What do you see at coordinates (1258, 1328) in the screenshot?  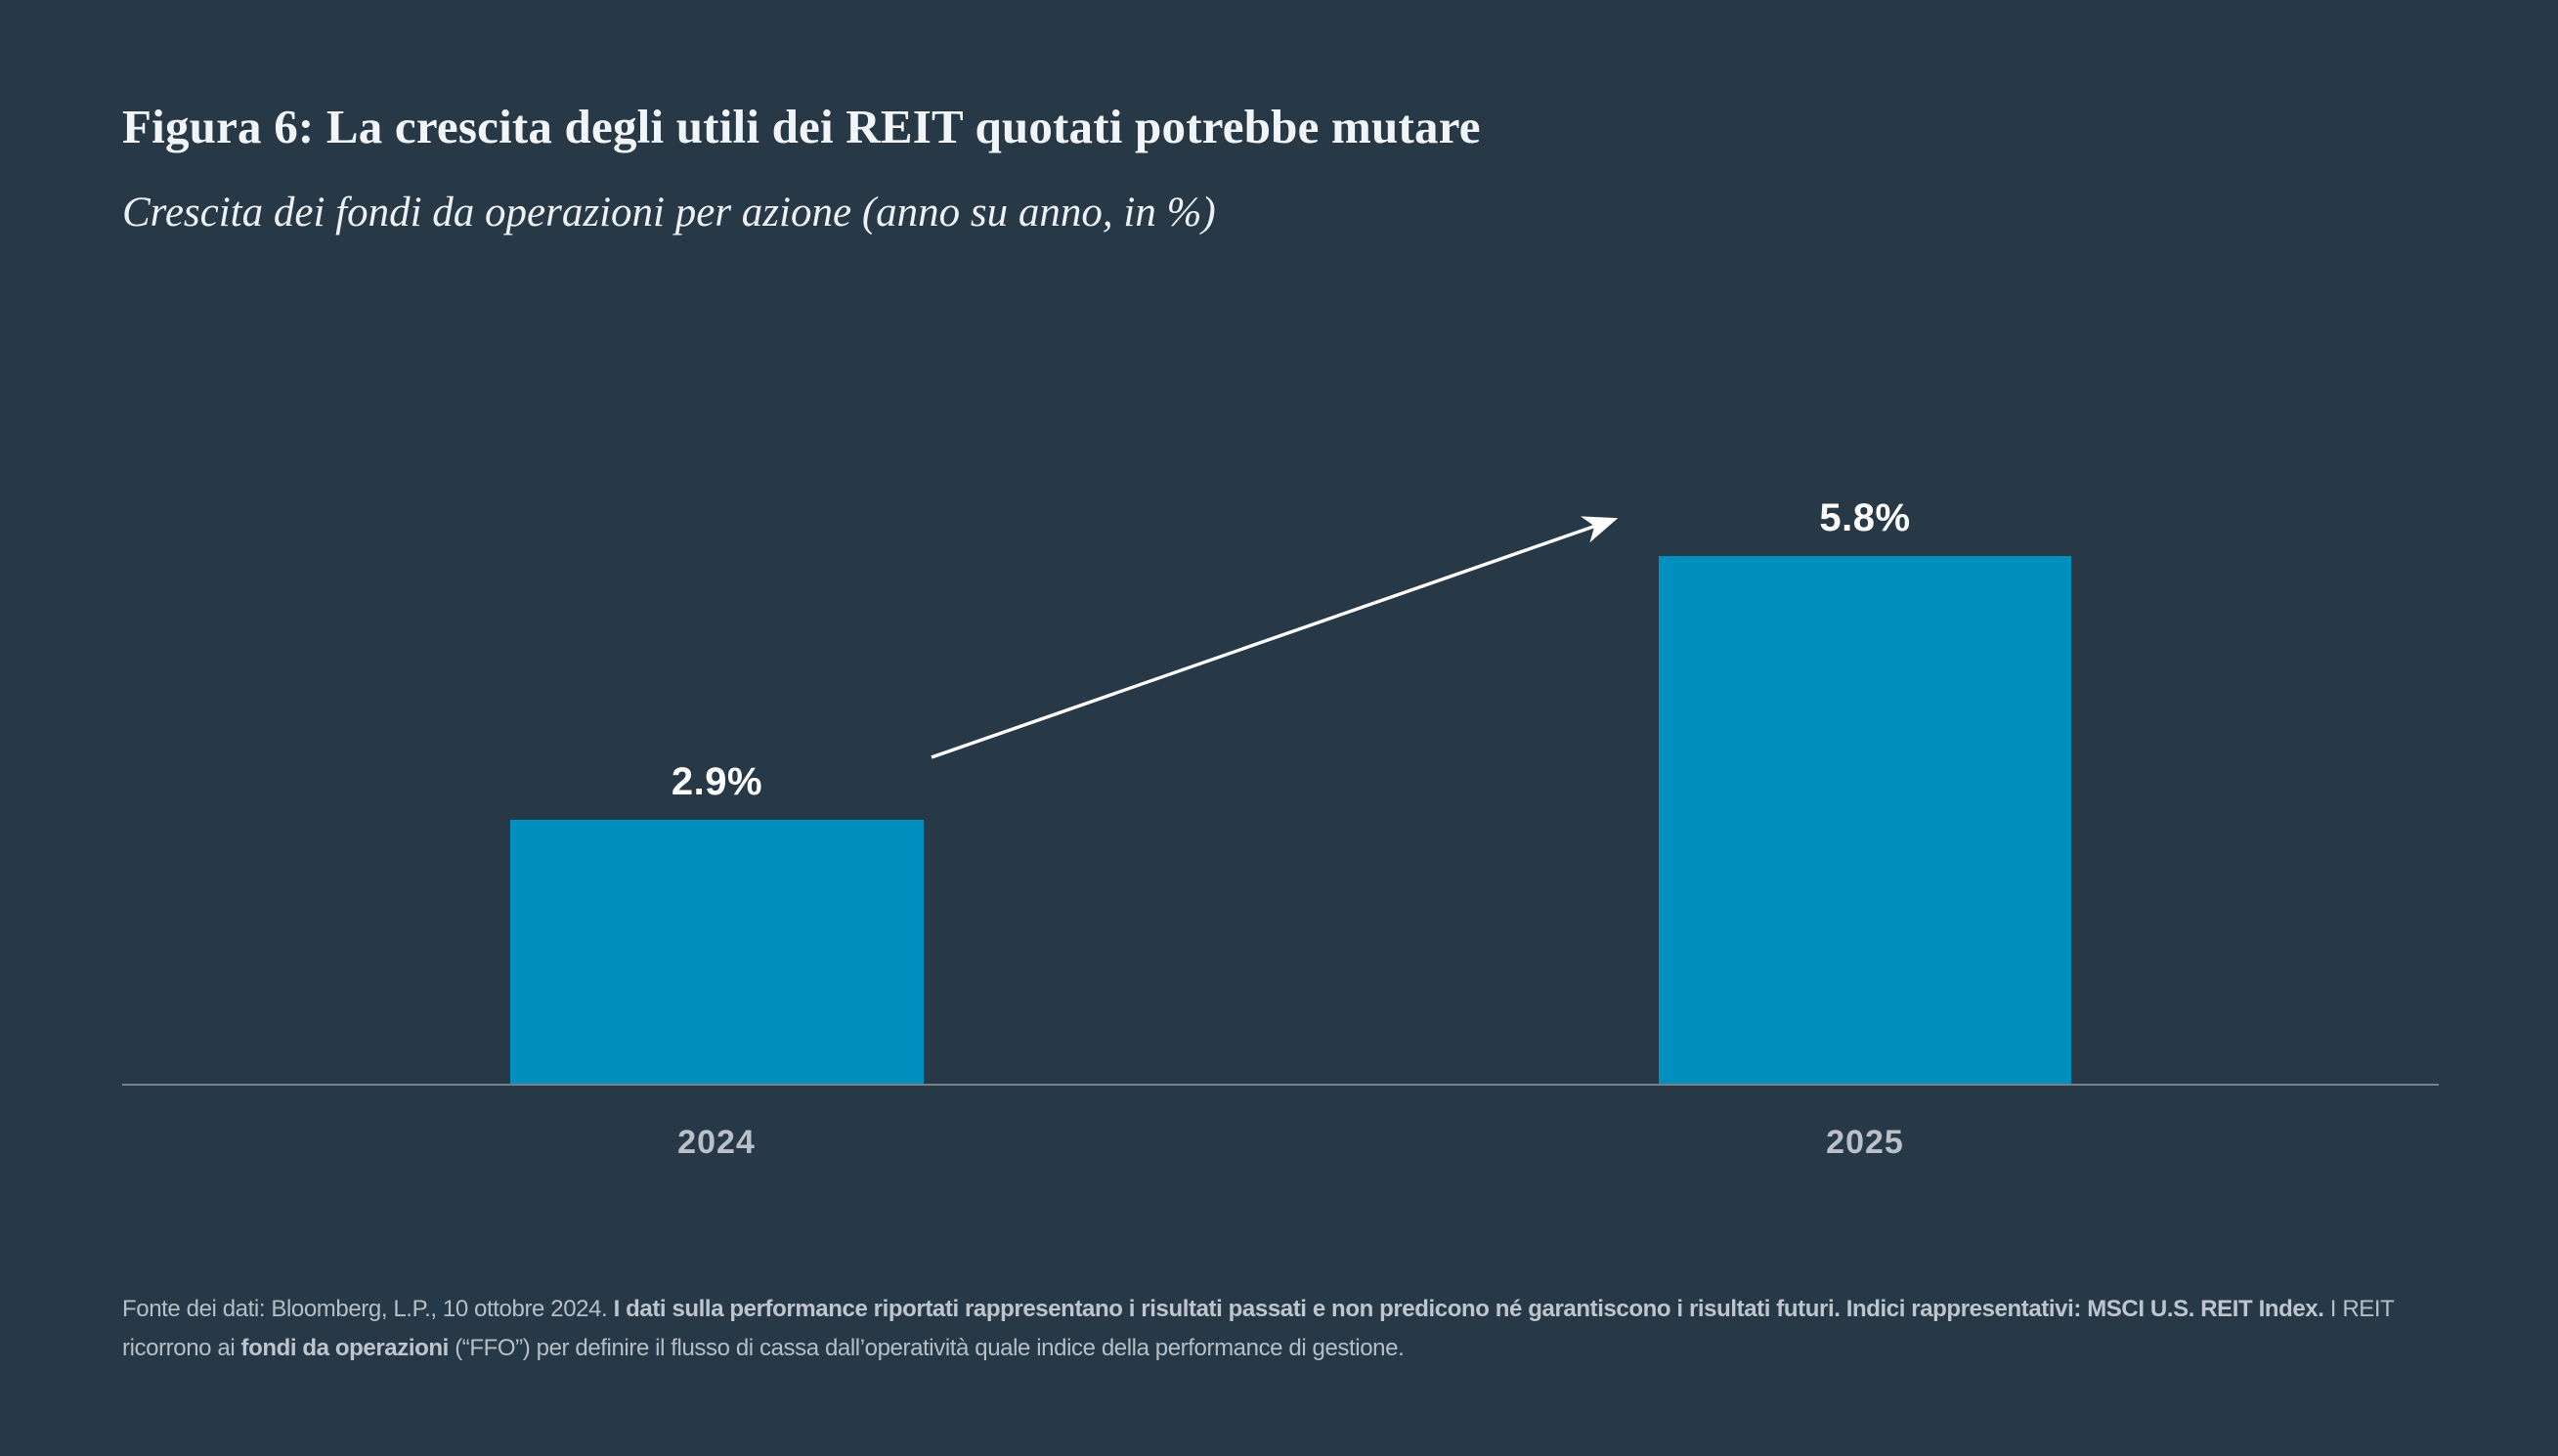 I see `footnote-reit-text: I REIT ricorrono ai` at bounding box center [1258, 1328].